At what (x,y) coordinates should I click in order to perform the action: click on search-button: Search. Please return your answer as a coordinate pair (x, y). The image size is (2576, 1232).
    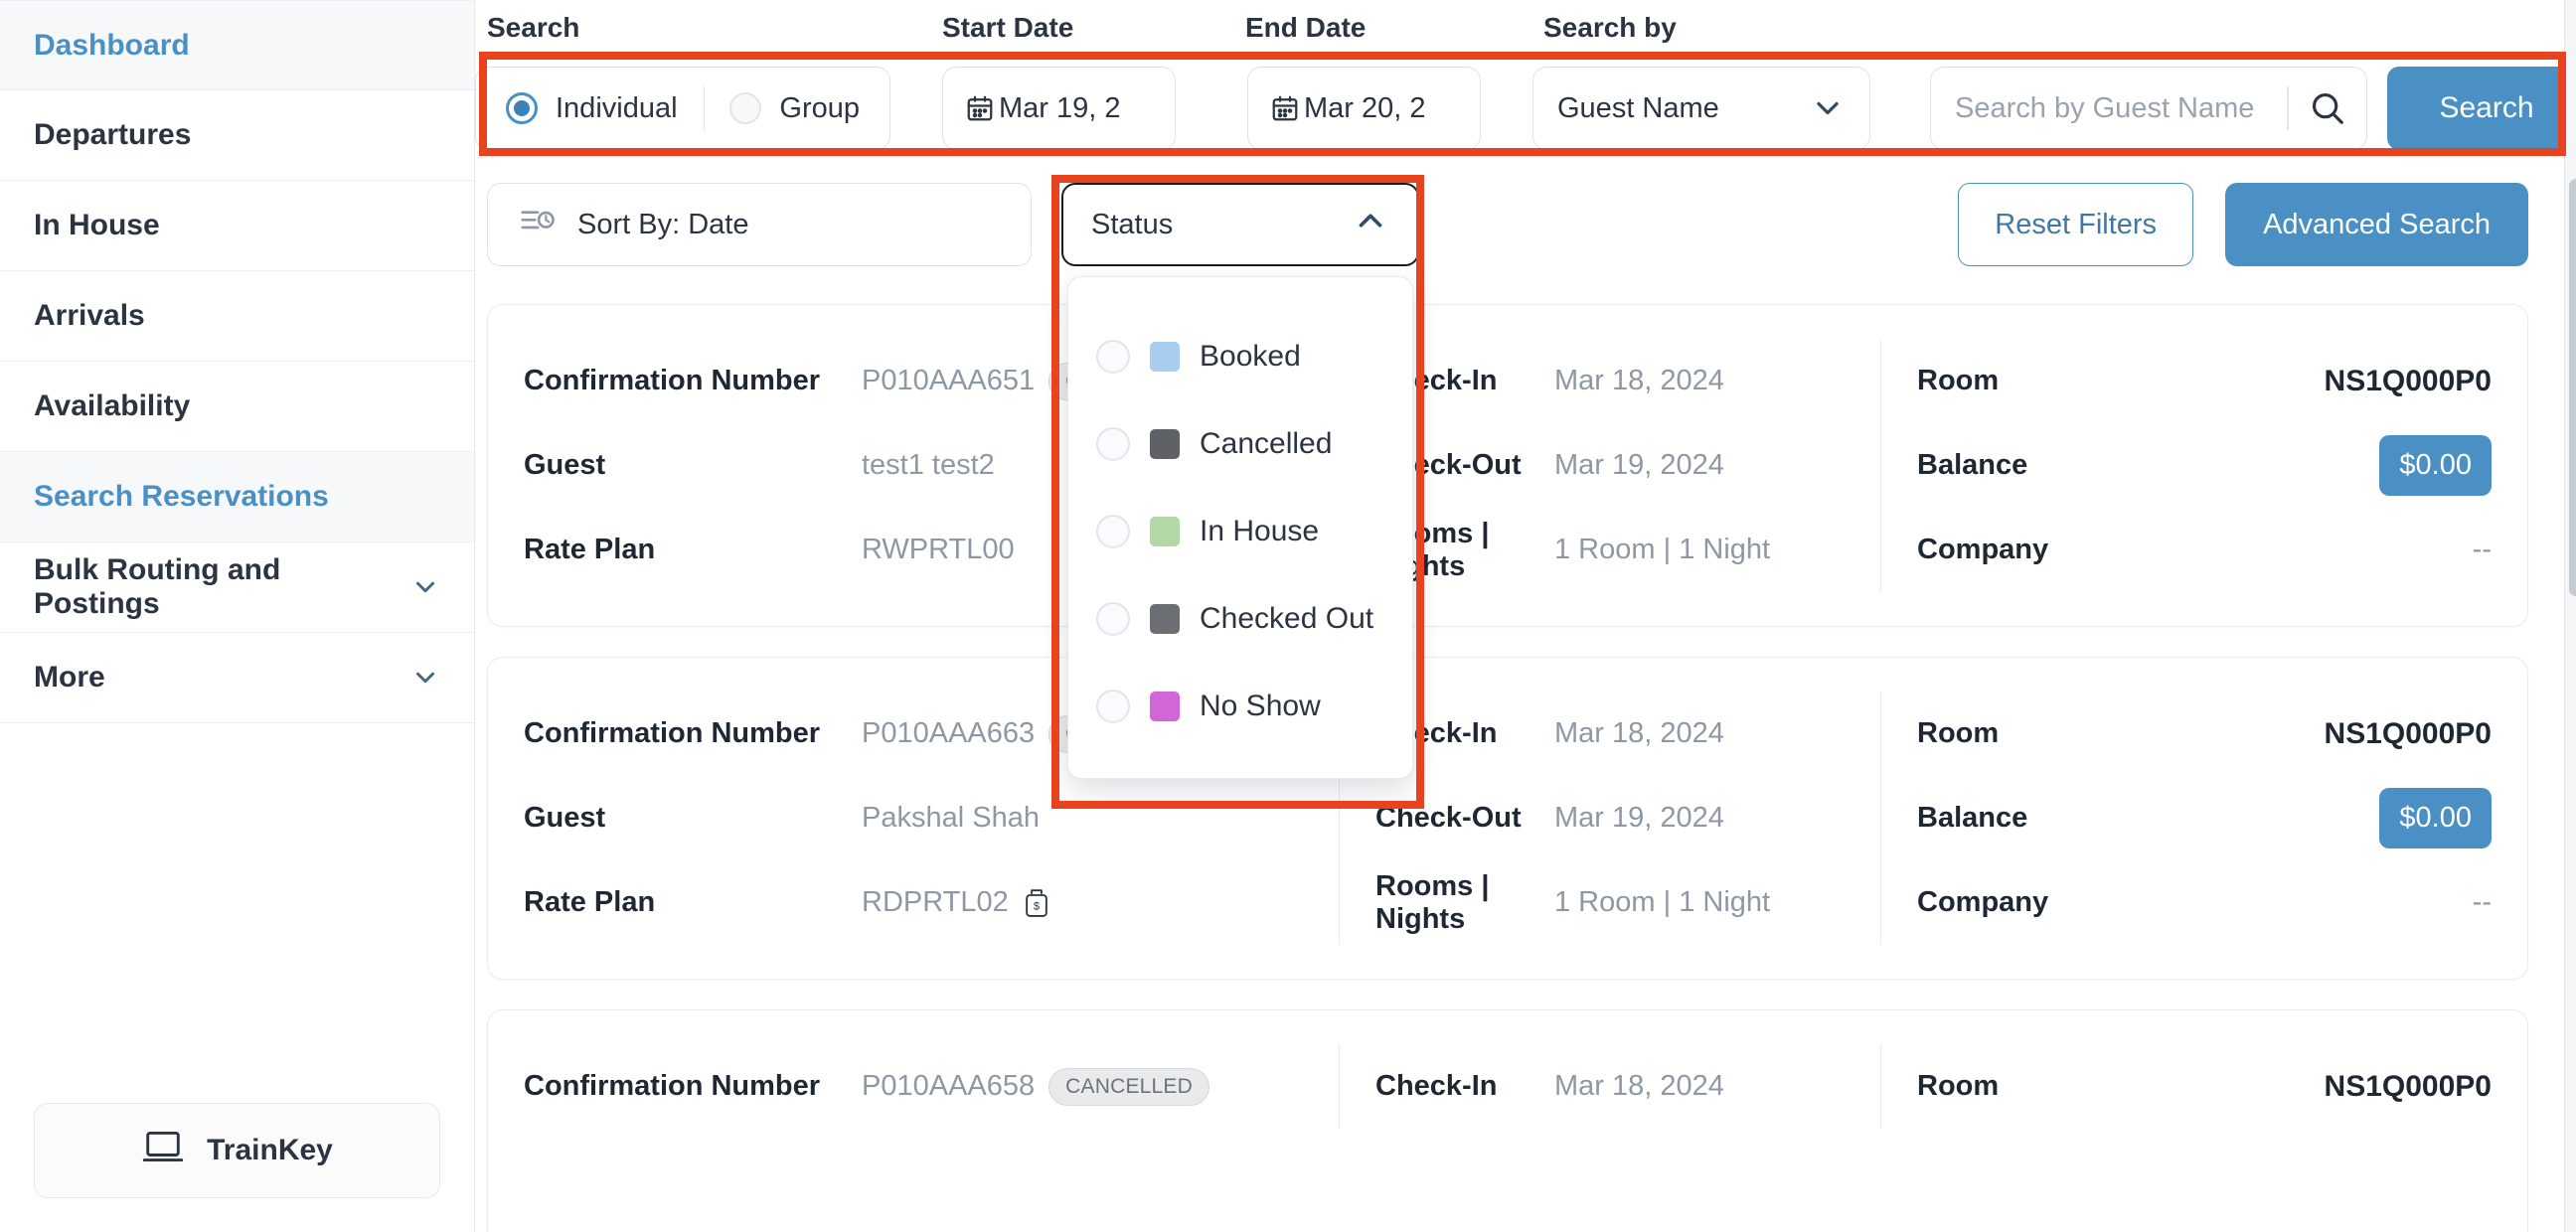
    Looking at the image, I should click on (2481, 109).